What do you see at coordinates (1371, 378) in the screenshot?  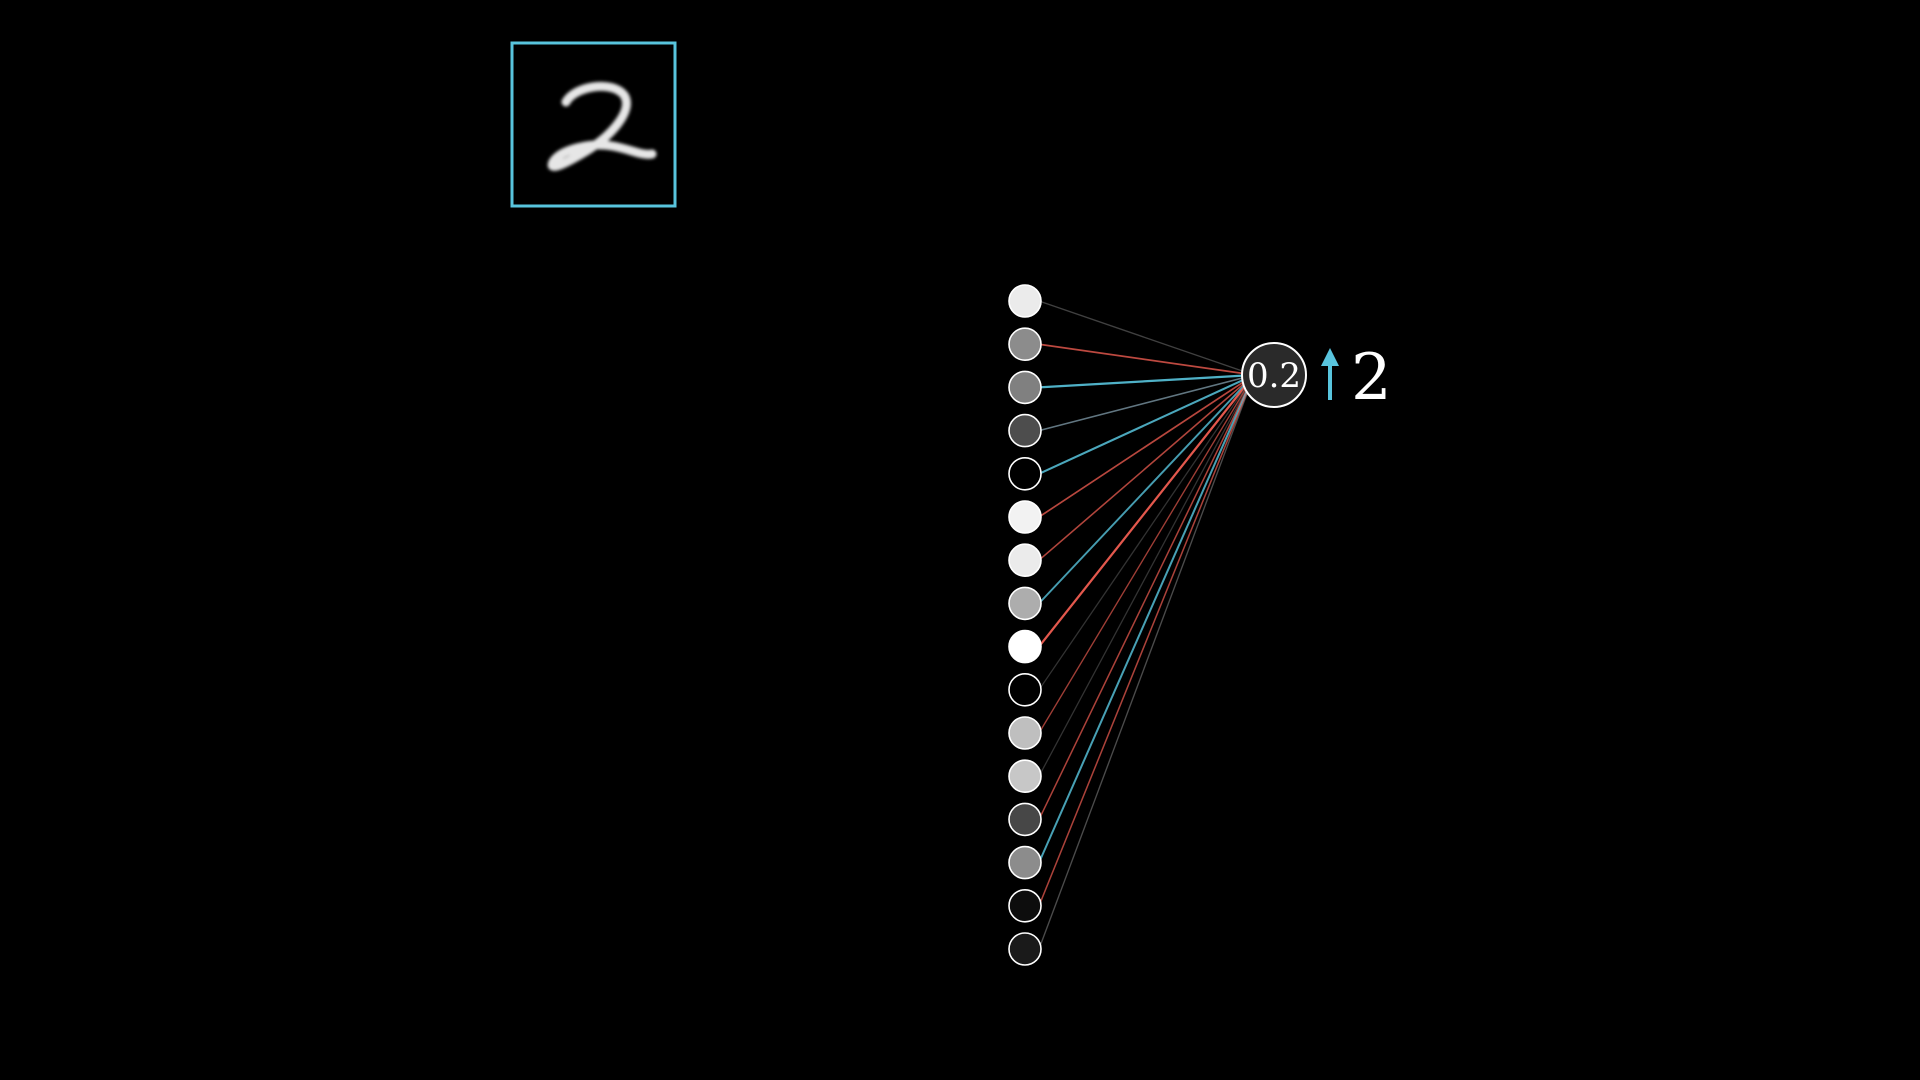 I see `output-digit-label: 2` at bounding box center [1371, 378].